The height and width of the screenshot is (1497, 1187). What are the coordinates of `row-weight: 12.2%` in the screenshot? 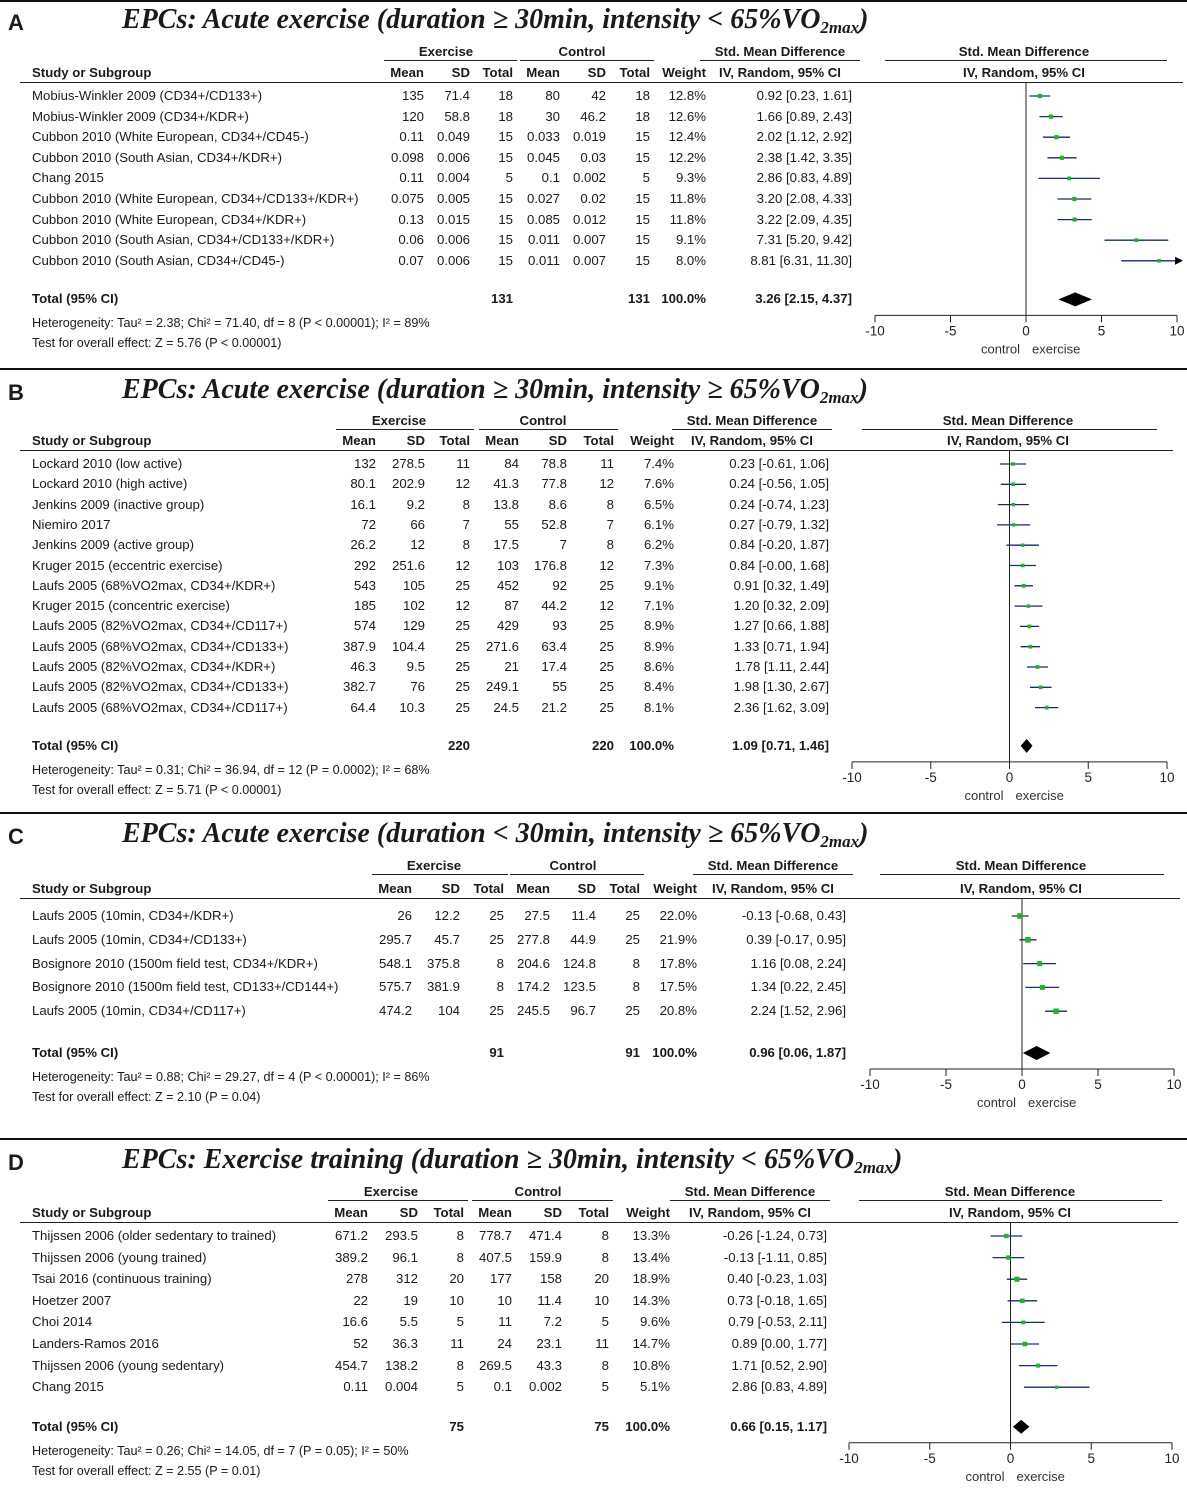 It's located at (687, 157).